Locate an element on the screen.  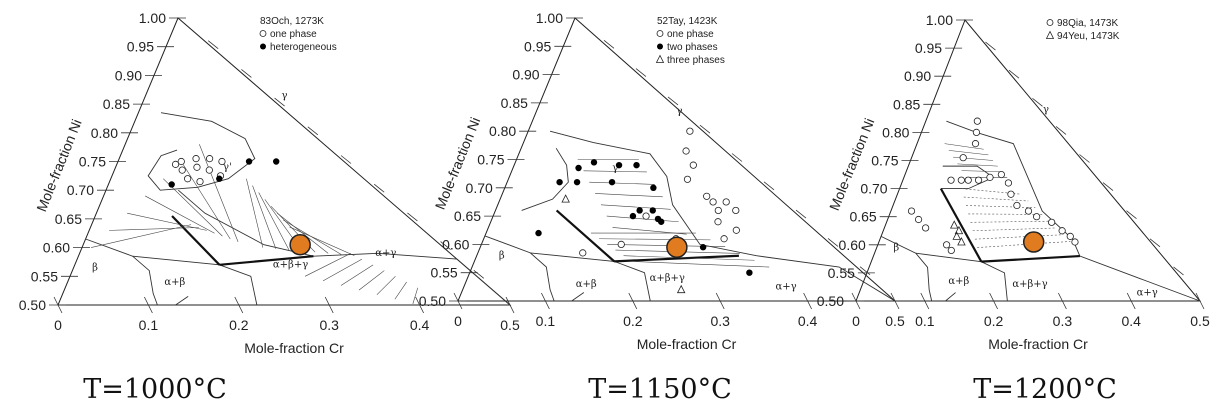
alpha-beta-boundary is located at coordinates (961, 277).